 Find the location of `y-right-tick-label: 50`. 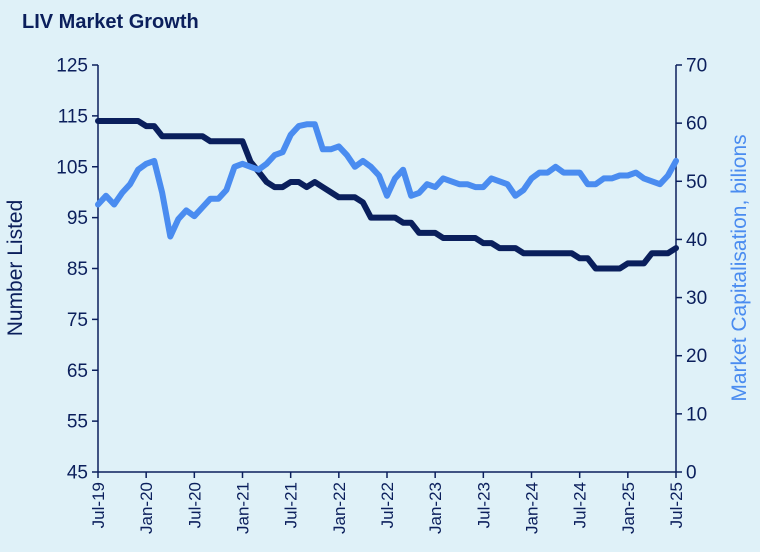

y-right-tick-label: 50 is located at coordinates (696, 182).